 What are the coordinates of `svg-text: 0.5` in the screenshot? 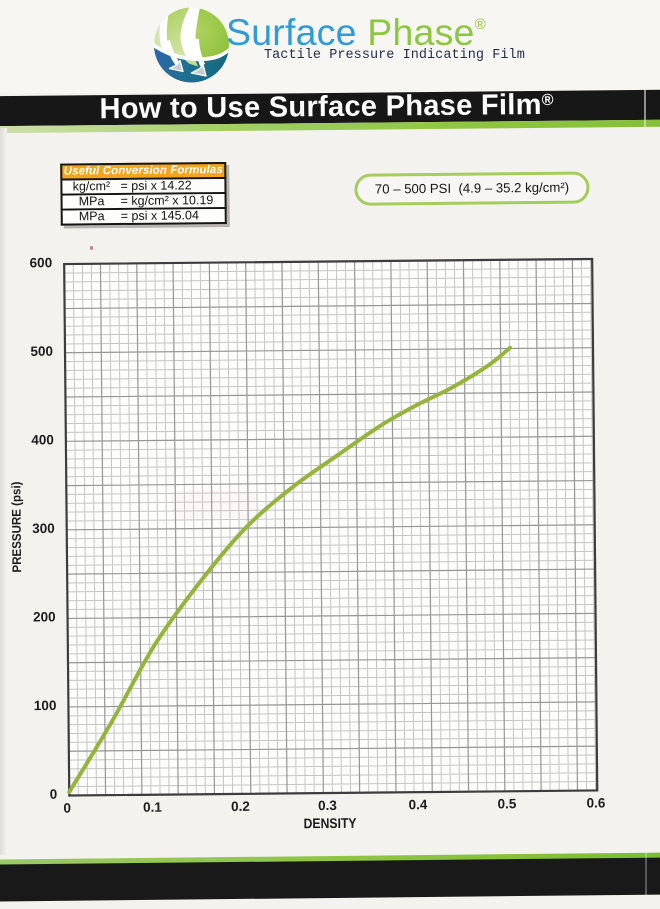 It's located at (507, 803).